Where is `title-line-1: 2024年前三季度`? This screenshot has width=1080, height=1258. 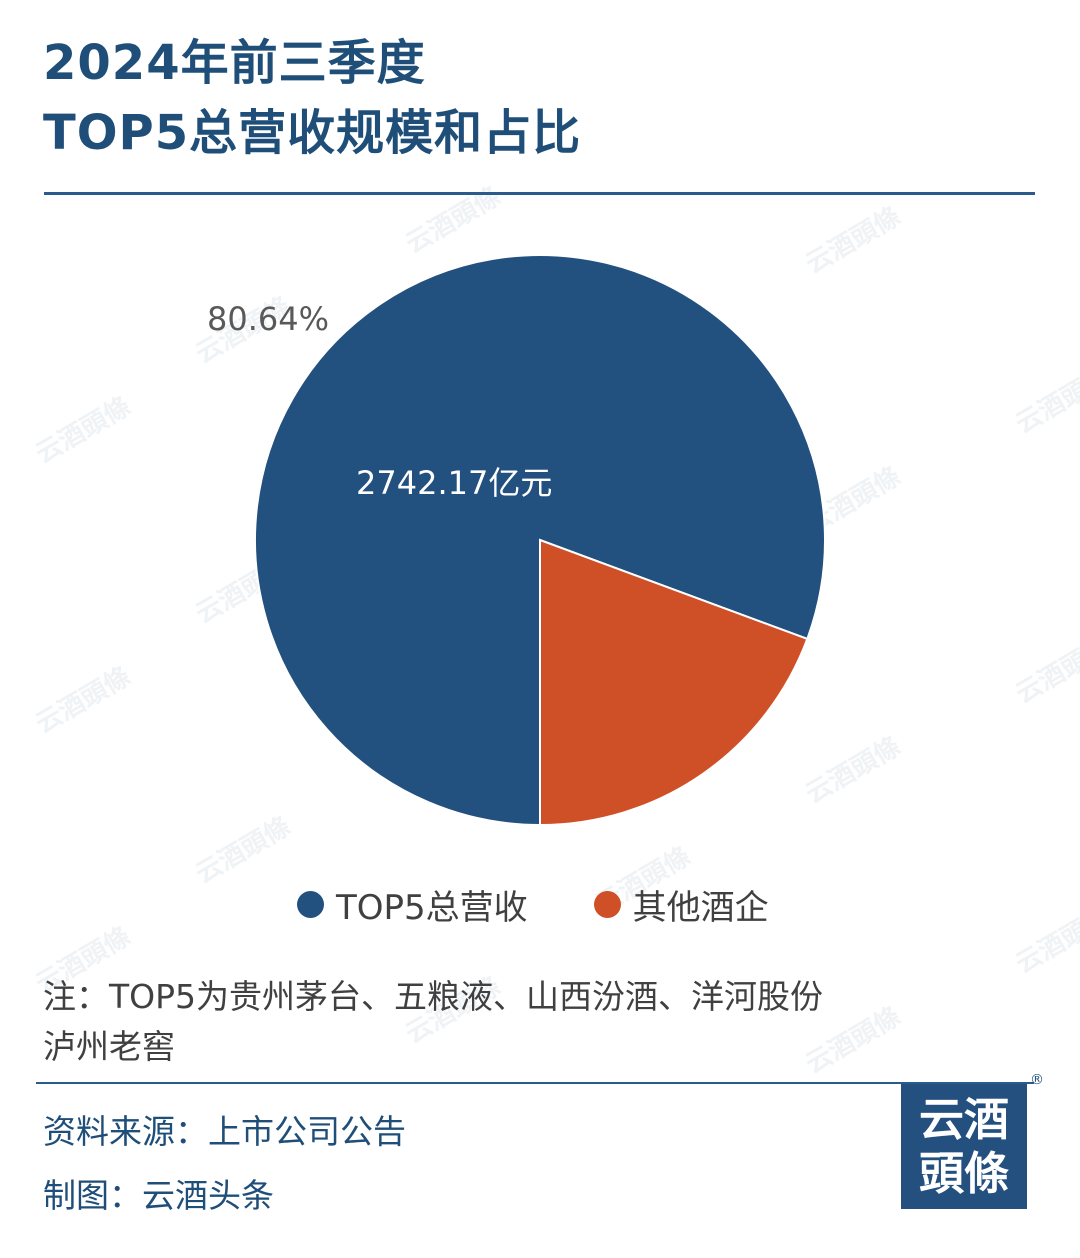 title-line-1: 2024年前三季度 is located at coordinates (234, 63).